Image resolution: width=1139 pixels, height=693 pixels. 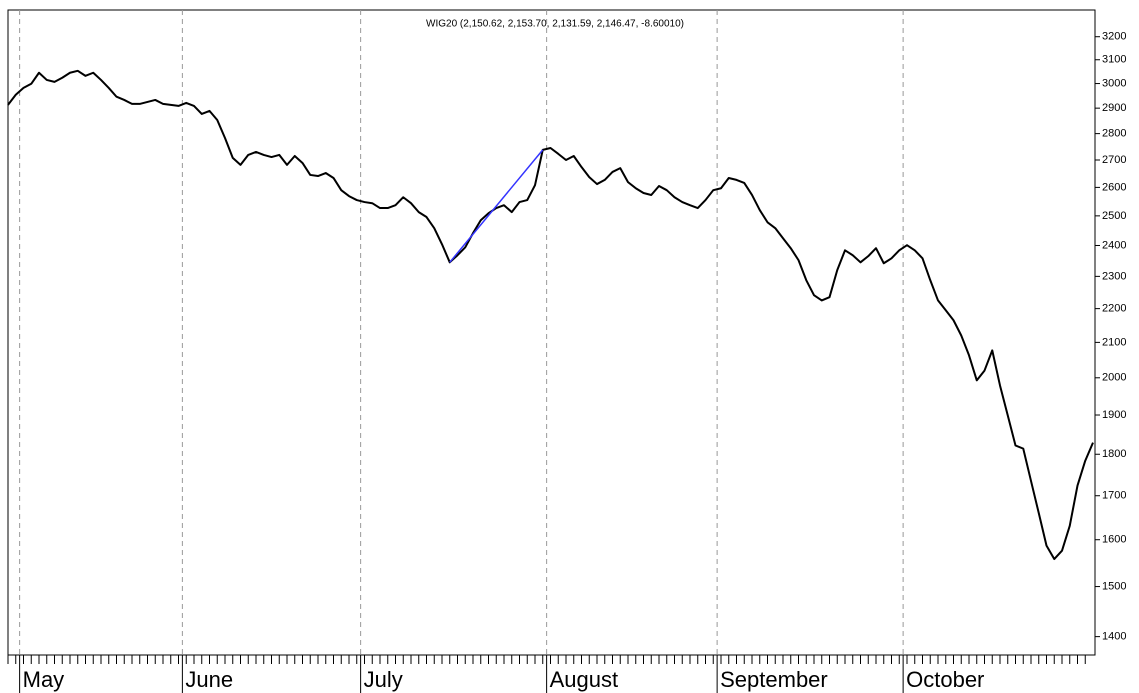 I want to click on x-tick-label: October, so click(x=945, y=679).